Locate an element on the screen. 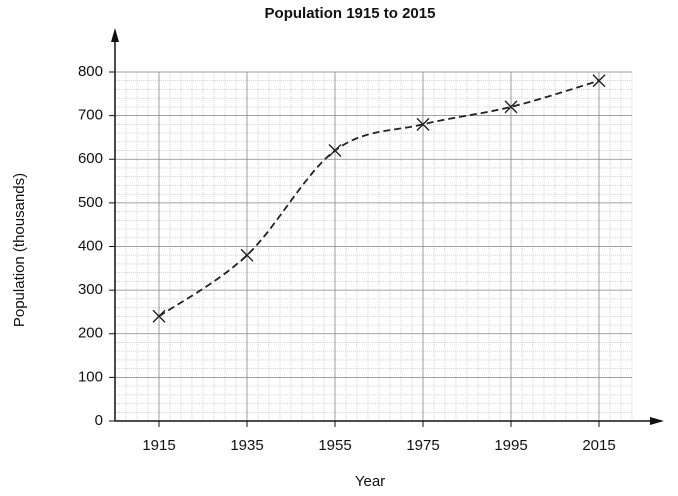 This screenshot has width=678, height=496. y-tick-label: 600 is located at coordinates (90, 158).